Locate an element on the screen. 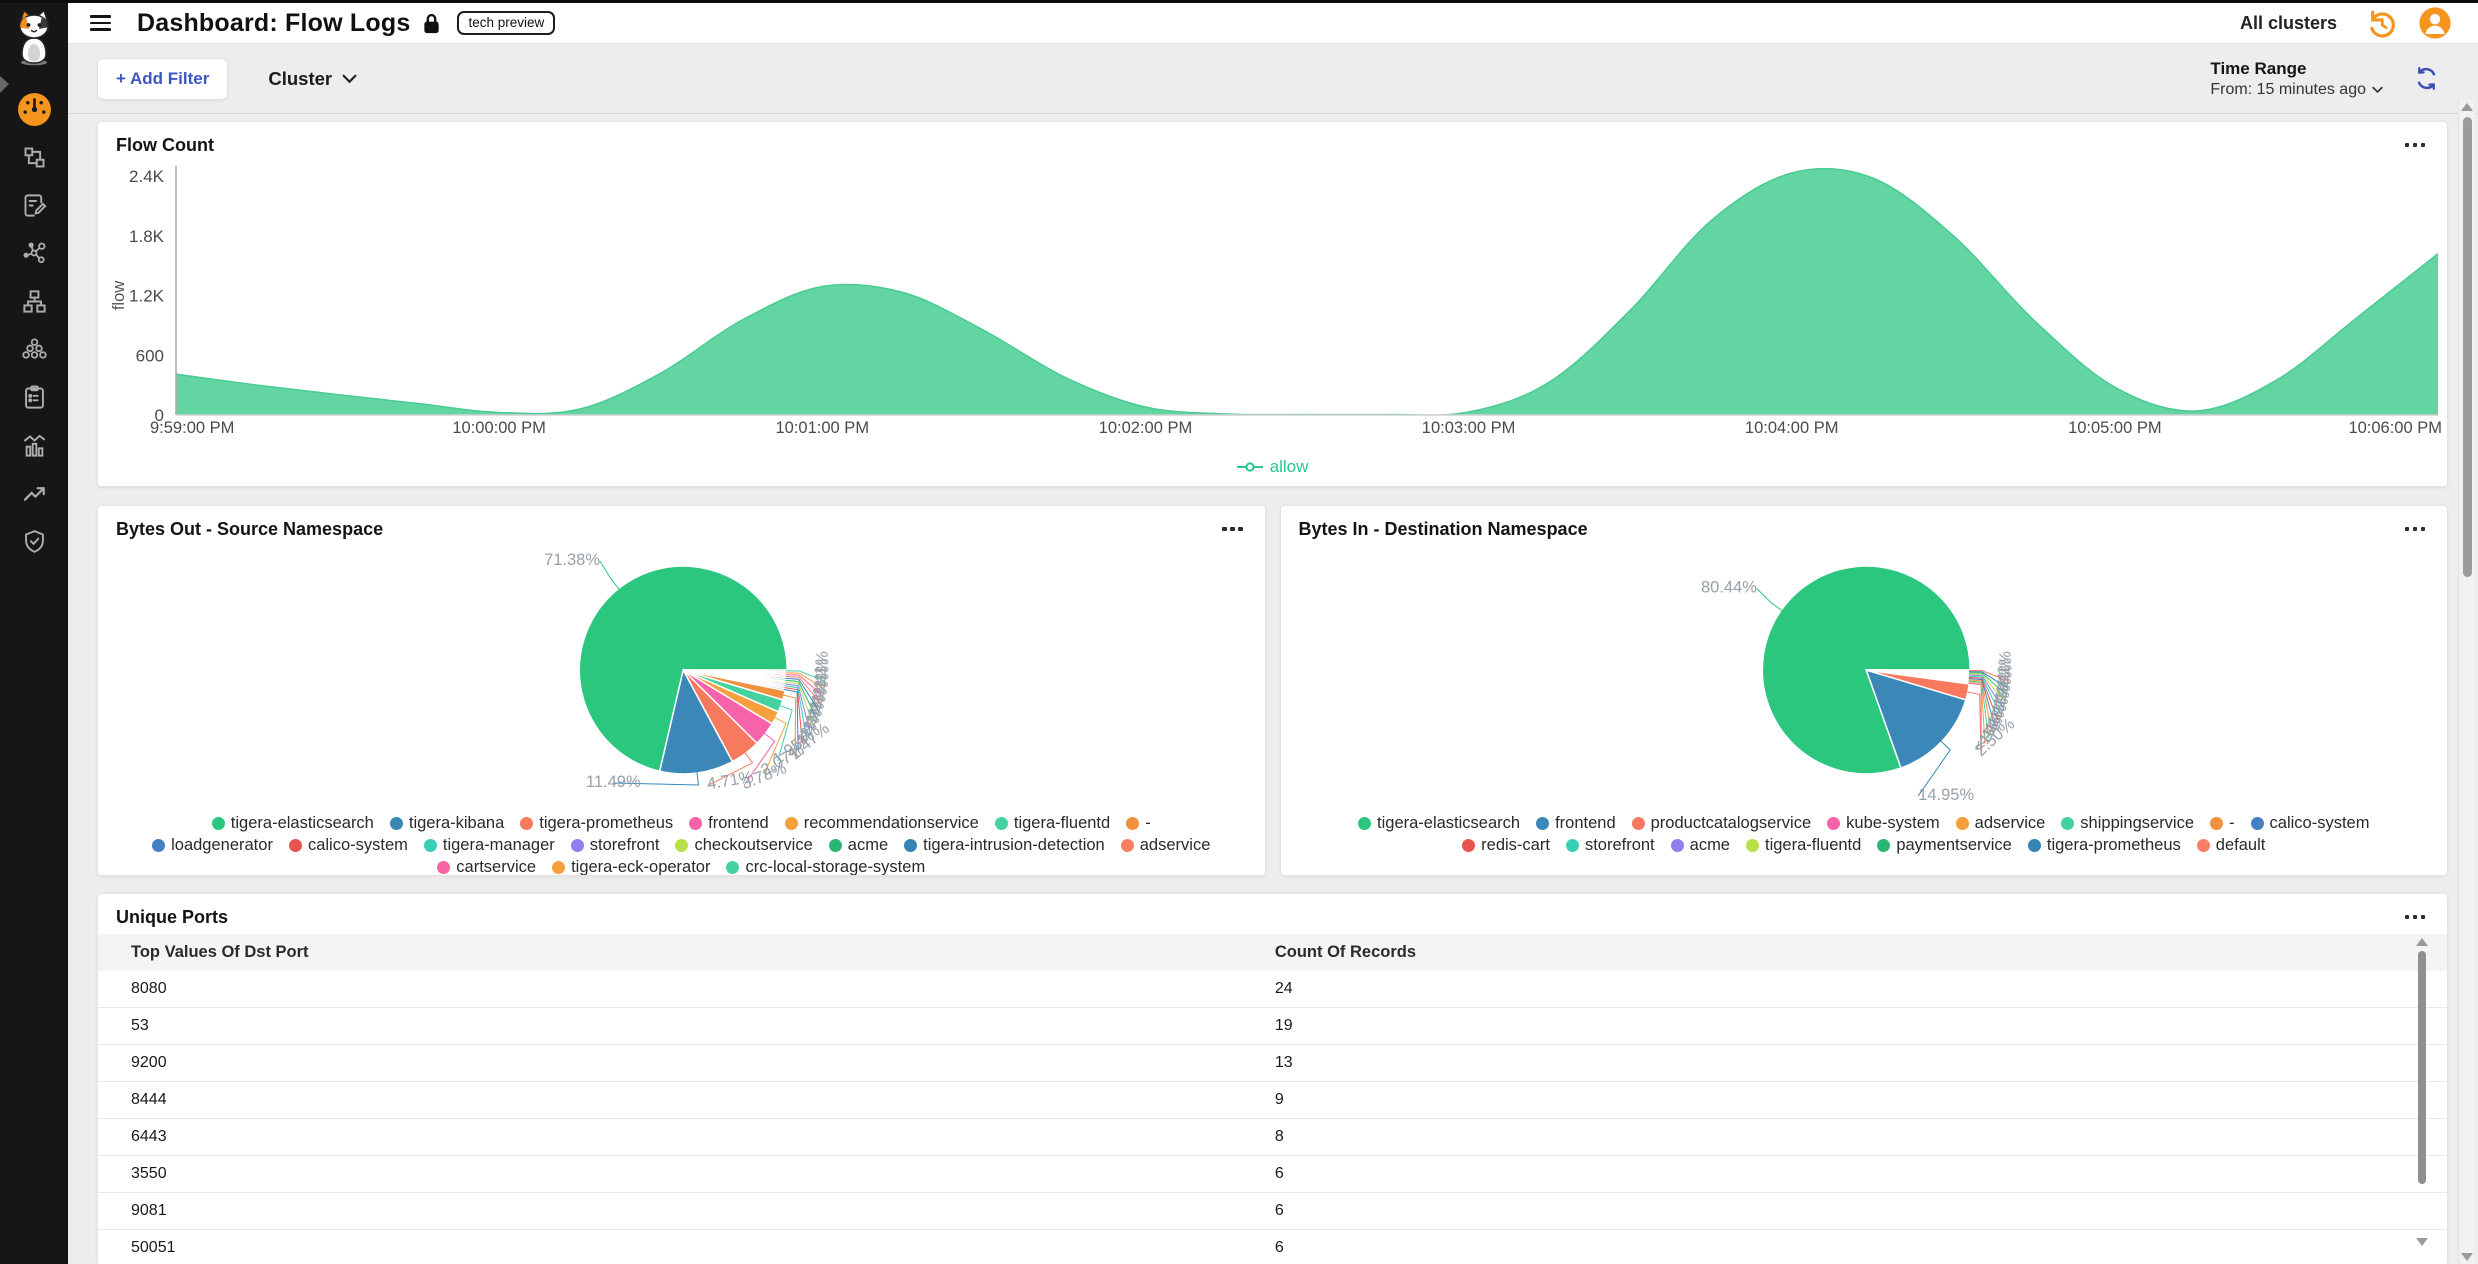 The image size is (2478, 1264). legend-item-tigera-intrusion-detection: tigera-intrusion-detection is located at coordinates (1004, 845).